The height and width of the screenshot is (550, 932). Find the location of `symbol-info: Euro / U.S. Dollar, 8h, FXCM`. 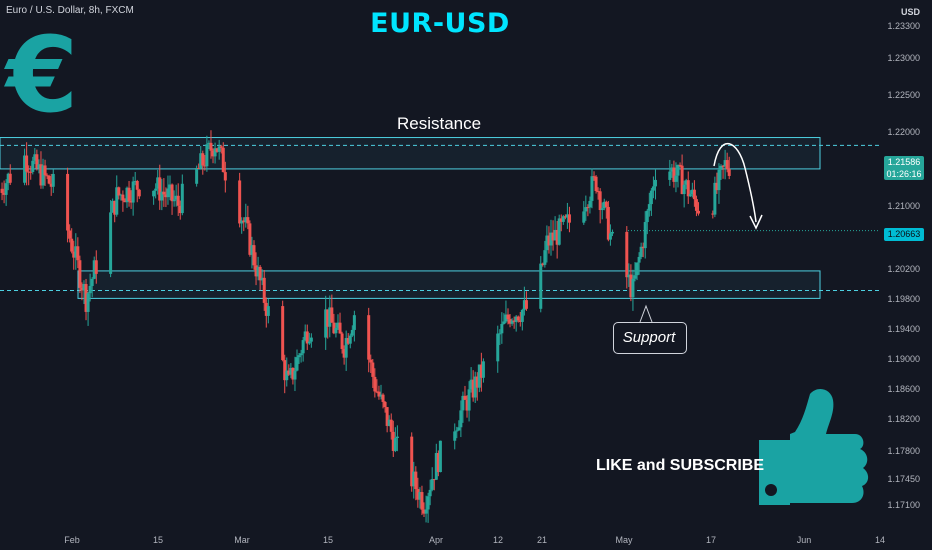

symbol-info: Euro / U.S. Dollar, 8h, FXCM is located at coordinates (70, 10).